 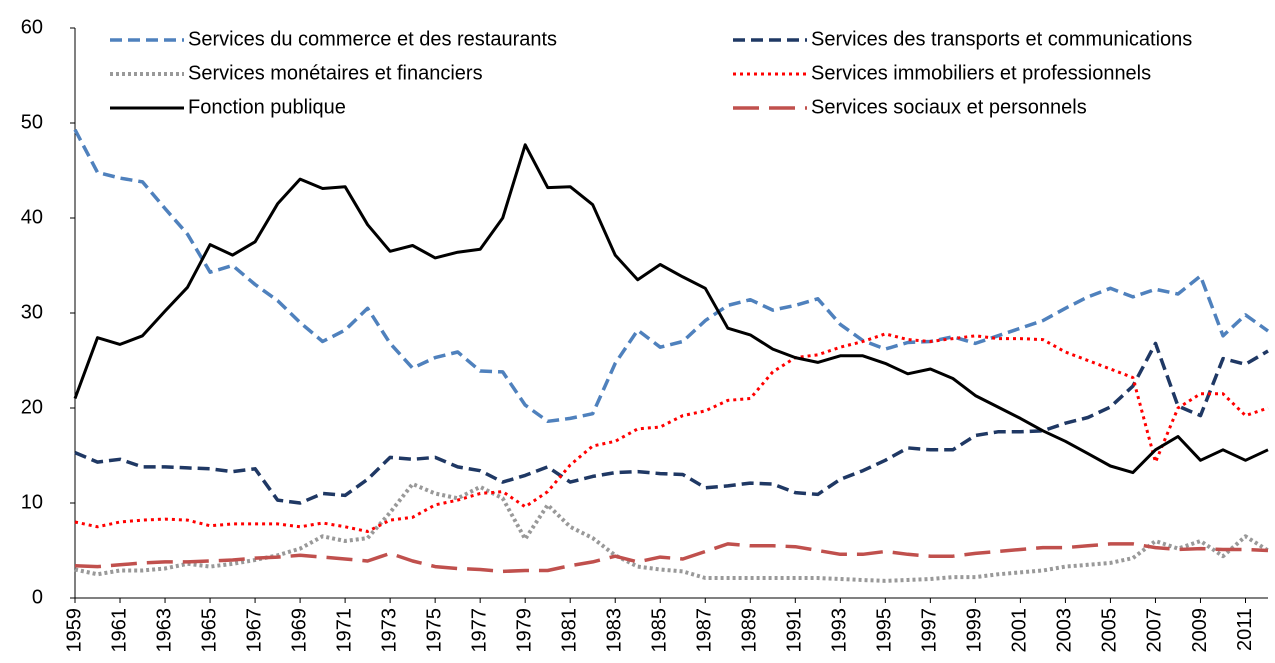 I want to click on x-tick-label: 1977, so click(x=479, y=630).